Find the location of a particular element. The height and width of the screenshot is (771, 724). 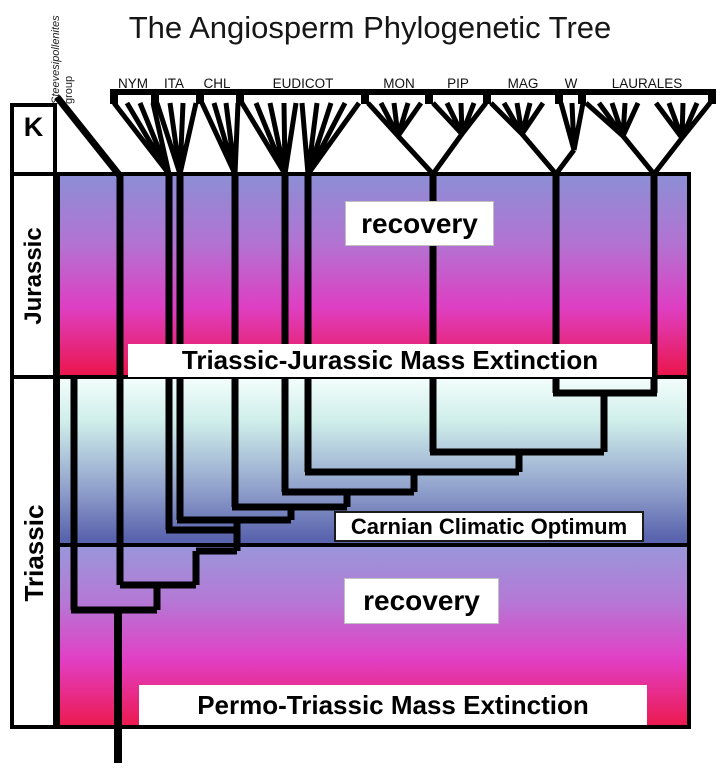

jurassic-recovery-label: recovery is located at coordinates (419, 223).